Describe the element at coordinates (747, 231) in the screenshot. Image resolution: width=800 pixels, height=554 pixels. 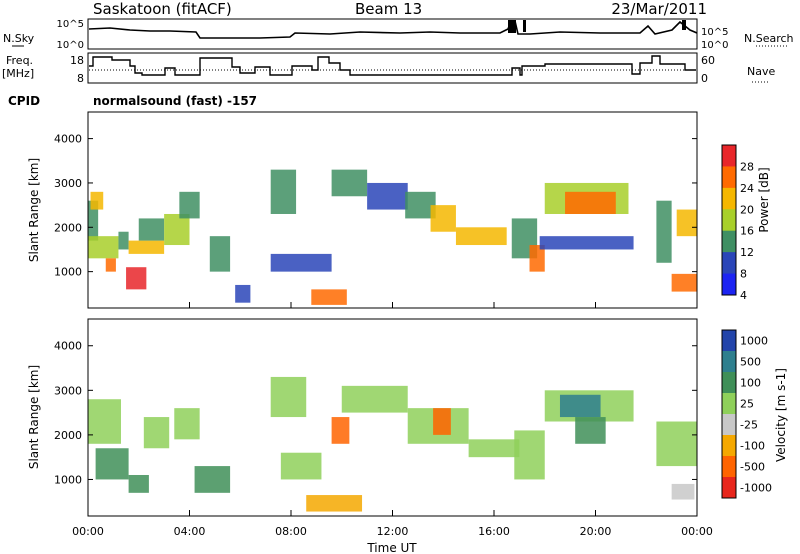
I see `power-colorbar-tick: 16` at that location.